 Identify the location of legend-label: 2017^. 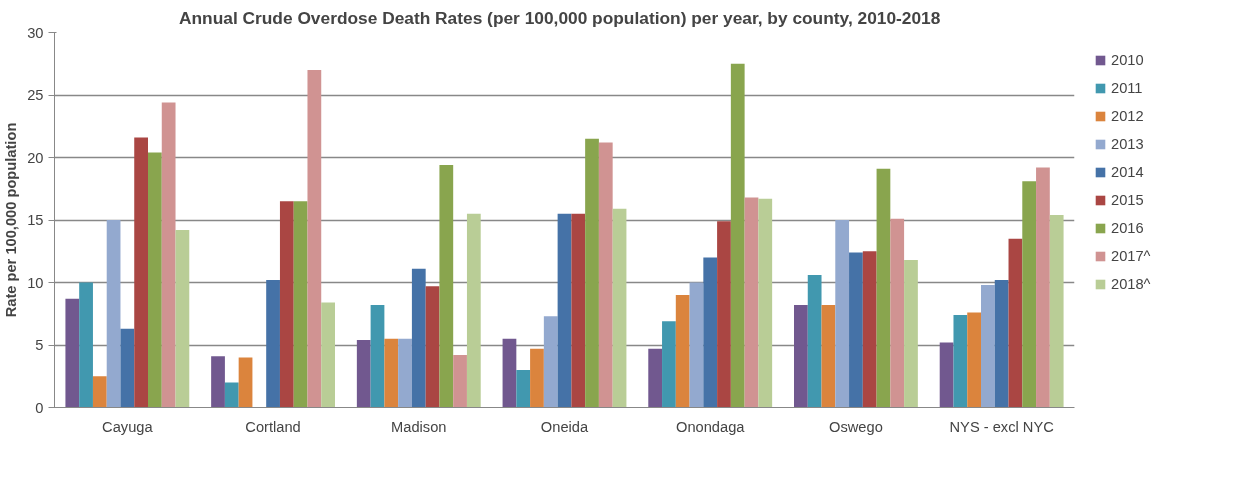
(1131, 256).